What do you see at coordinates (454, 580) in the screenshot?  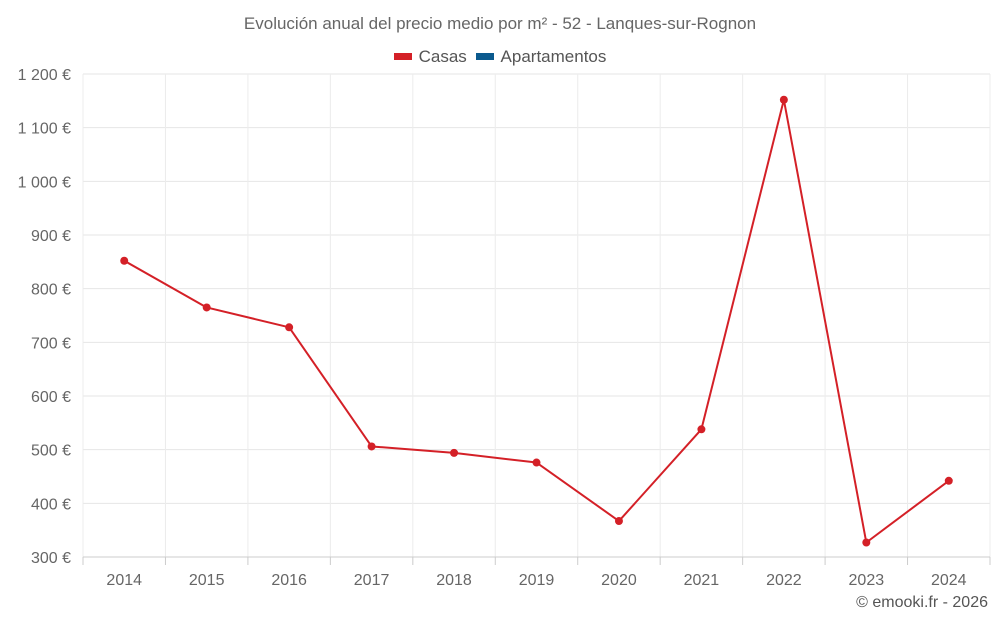 I see `x-tick-label: 2018` at bounding box center [454, 580].